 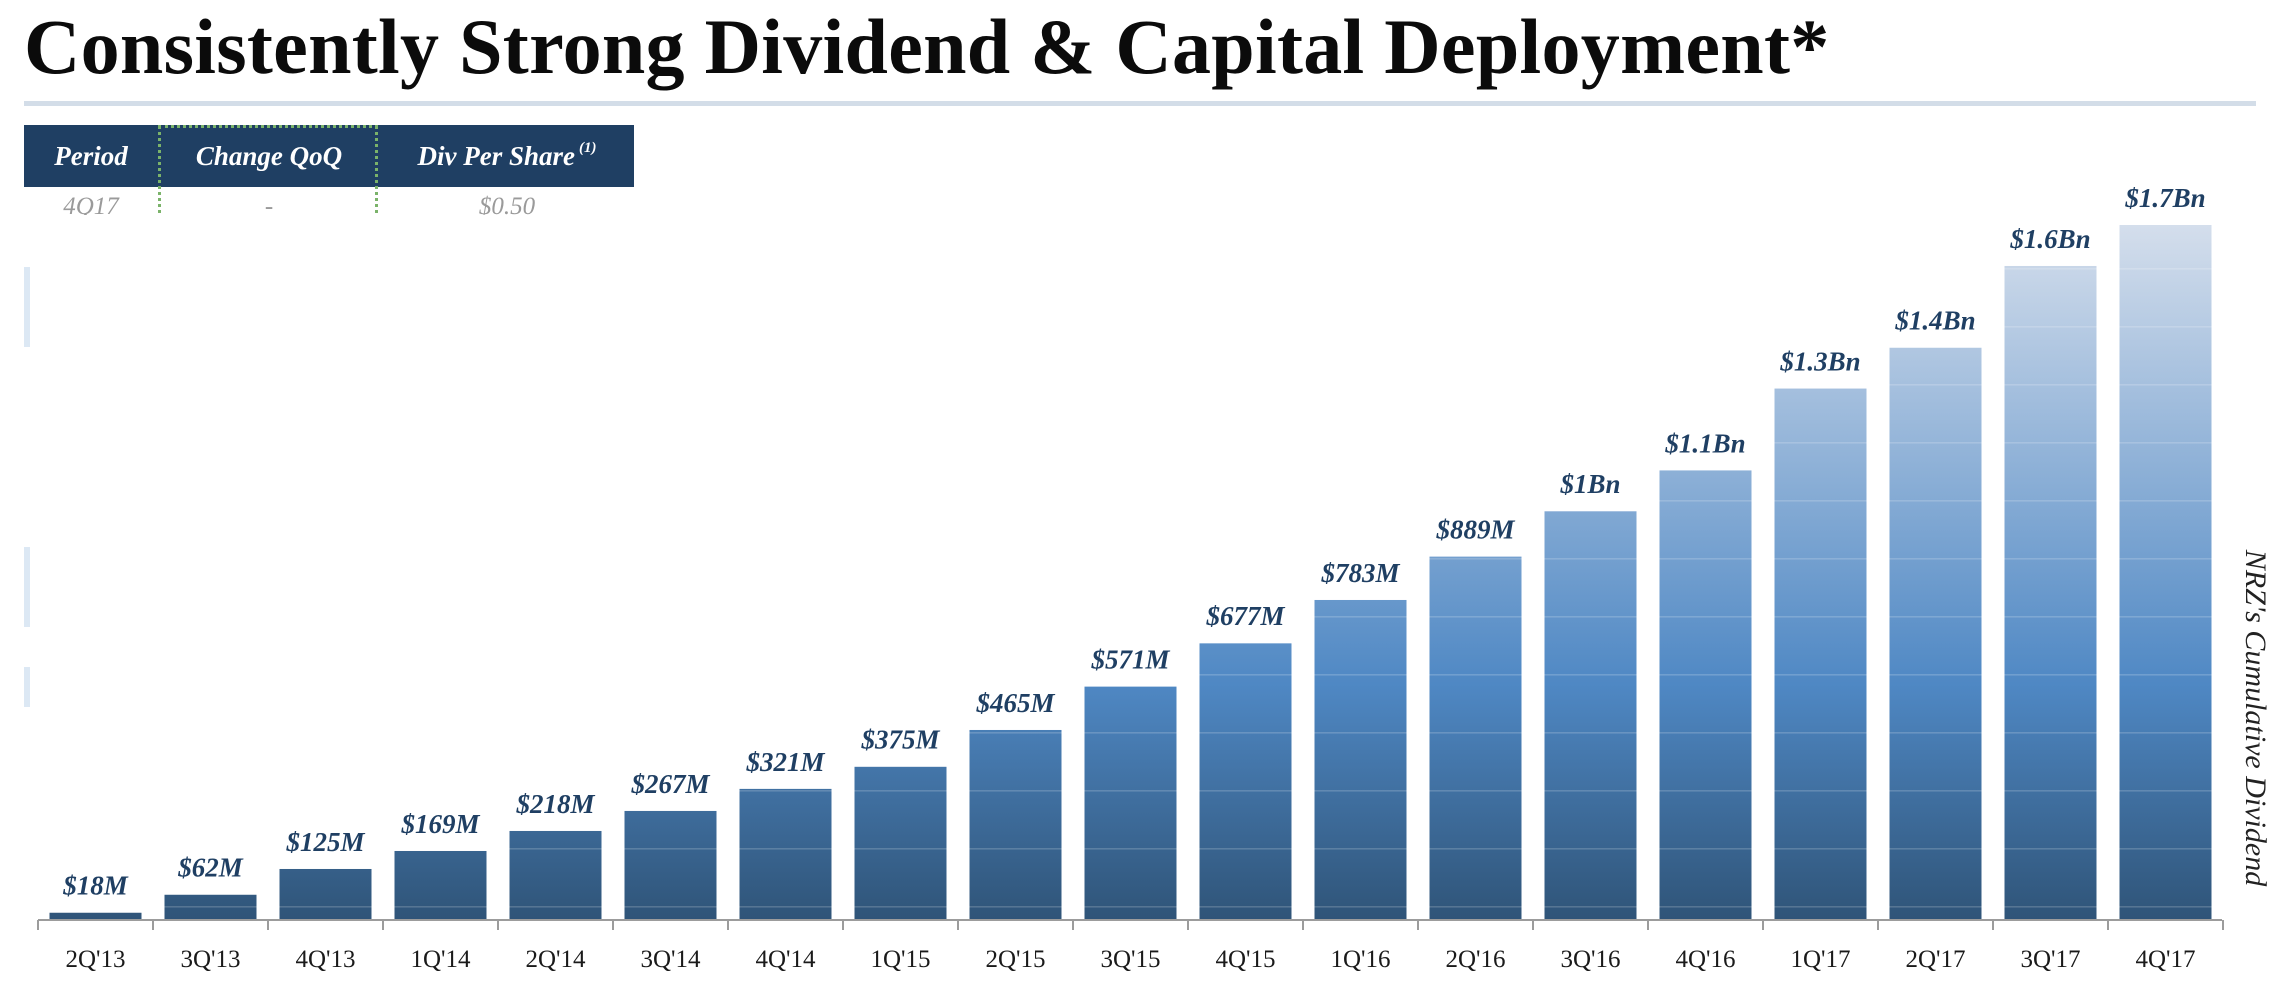 What do you see at coordinates (1360, 759) in the screenshot?
I see `bar-1Q'16` at bounding box center [1360, 759].